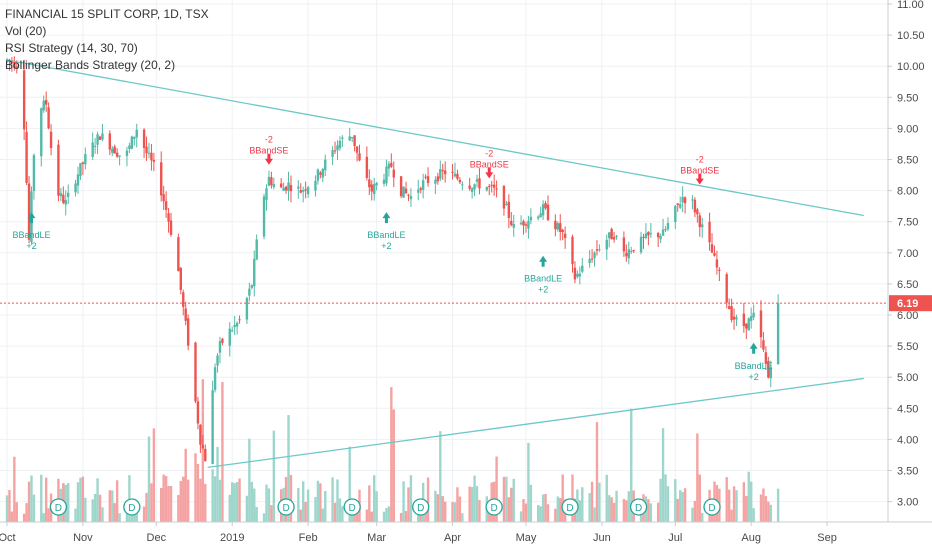  What do you see at coordinates (466, 536) in the screenshot?
I see `time-axis-bg` at bounding box center [466, 536].